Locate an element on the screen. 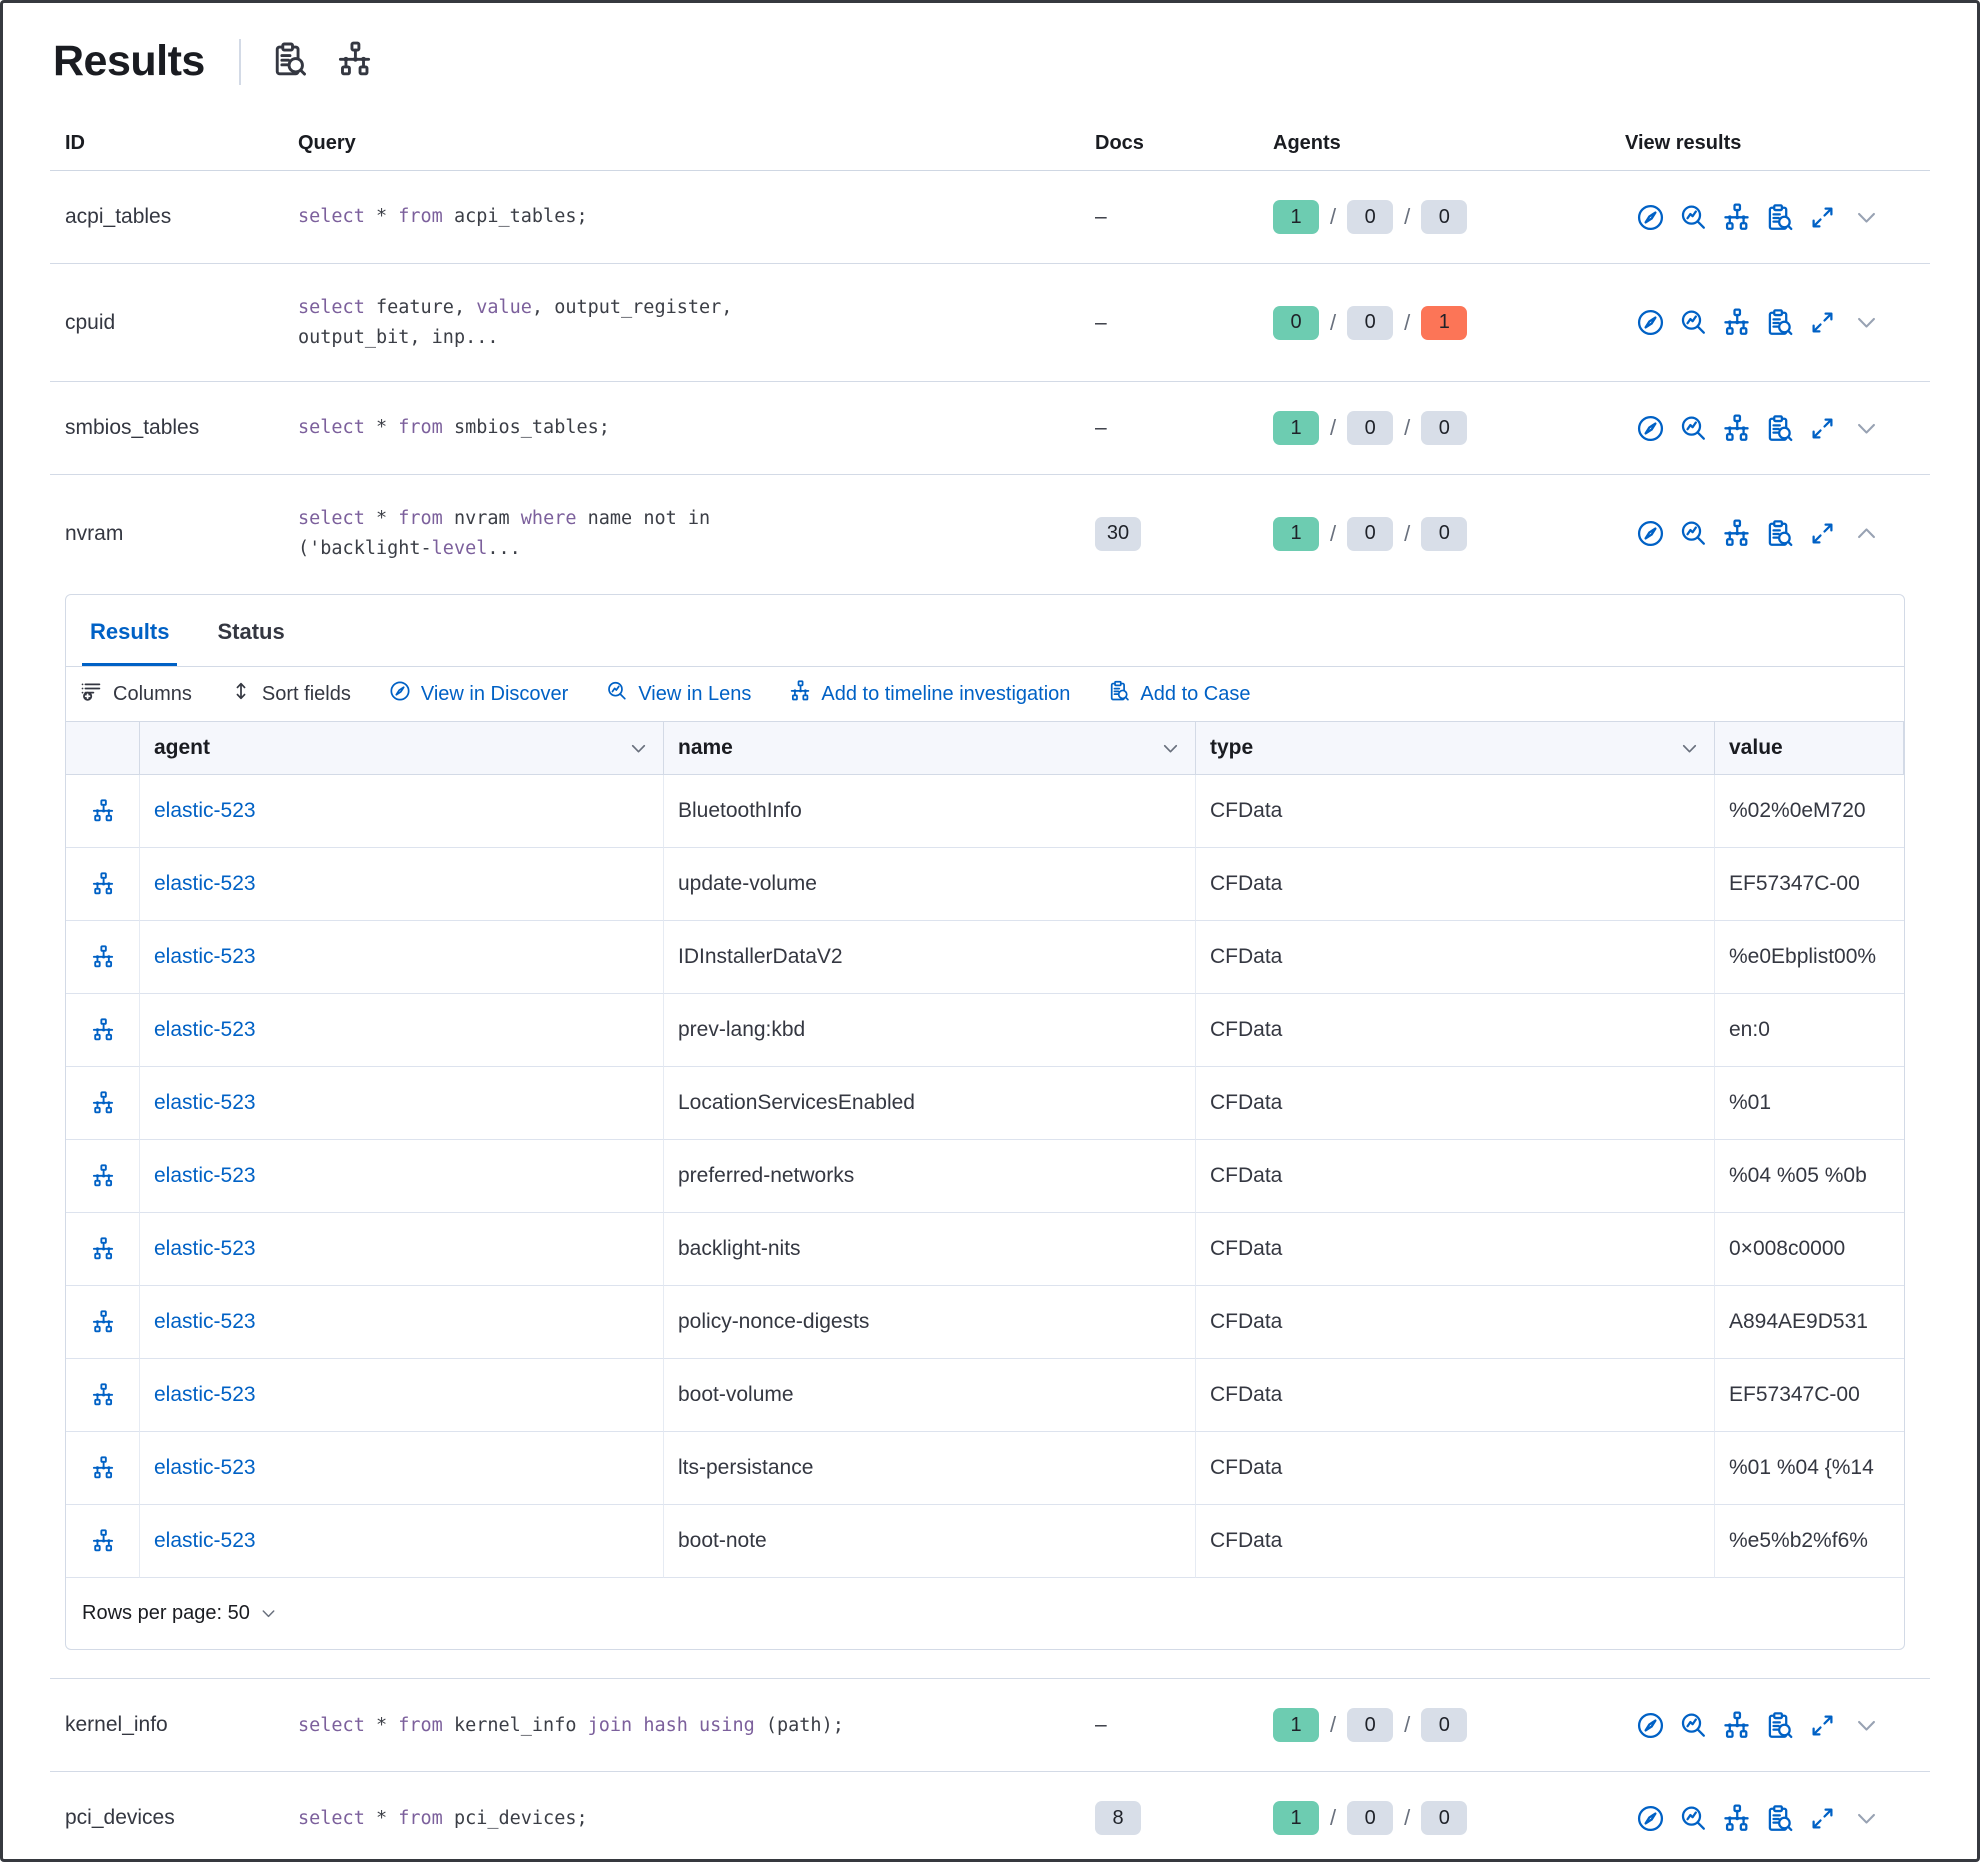 This screenshot has width=1980, height=1864. query-sql: select * from acpi_tables; is located at coordinates (681, 217).